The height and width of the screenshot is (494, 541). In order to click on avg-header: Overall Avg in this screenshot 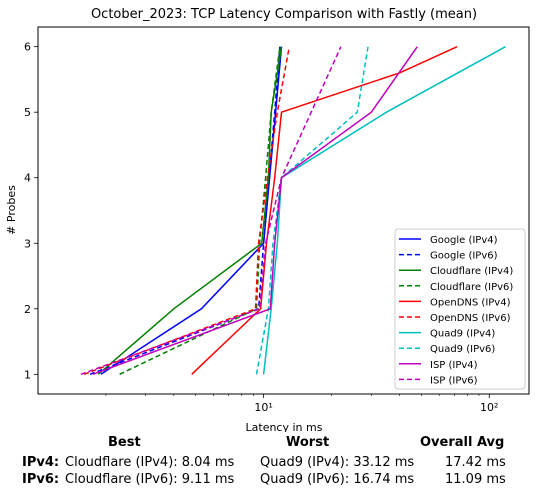, I will do `click(462, 442)`.